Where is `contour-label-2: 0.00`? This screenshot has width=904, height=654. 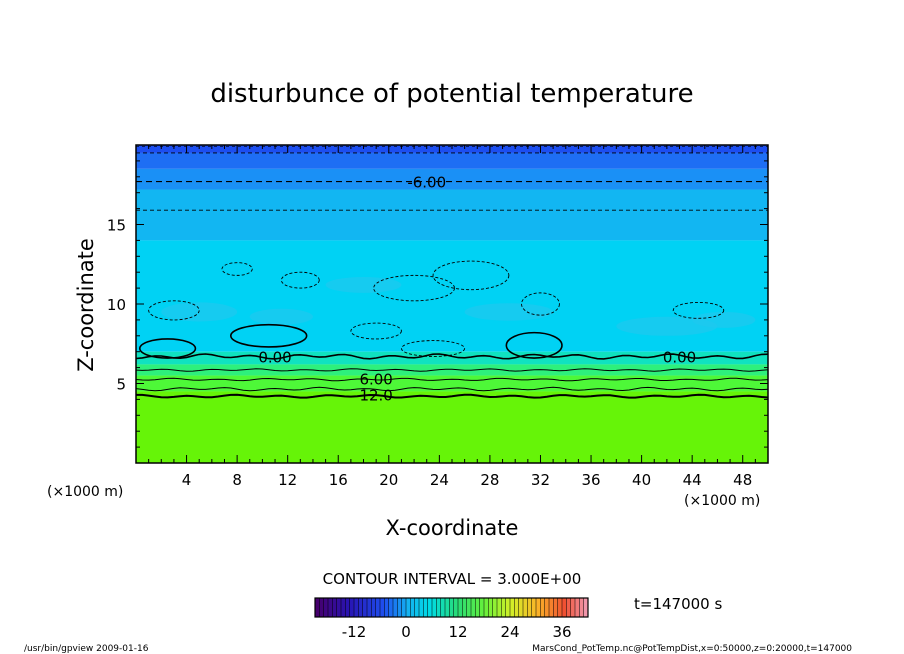
contour-label-2: 0.00 is located at coordinates (679, 357).